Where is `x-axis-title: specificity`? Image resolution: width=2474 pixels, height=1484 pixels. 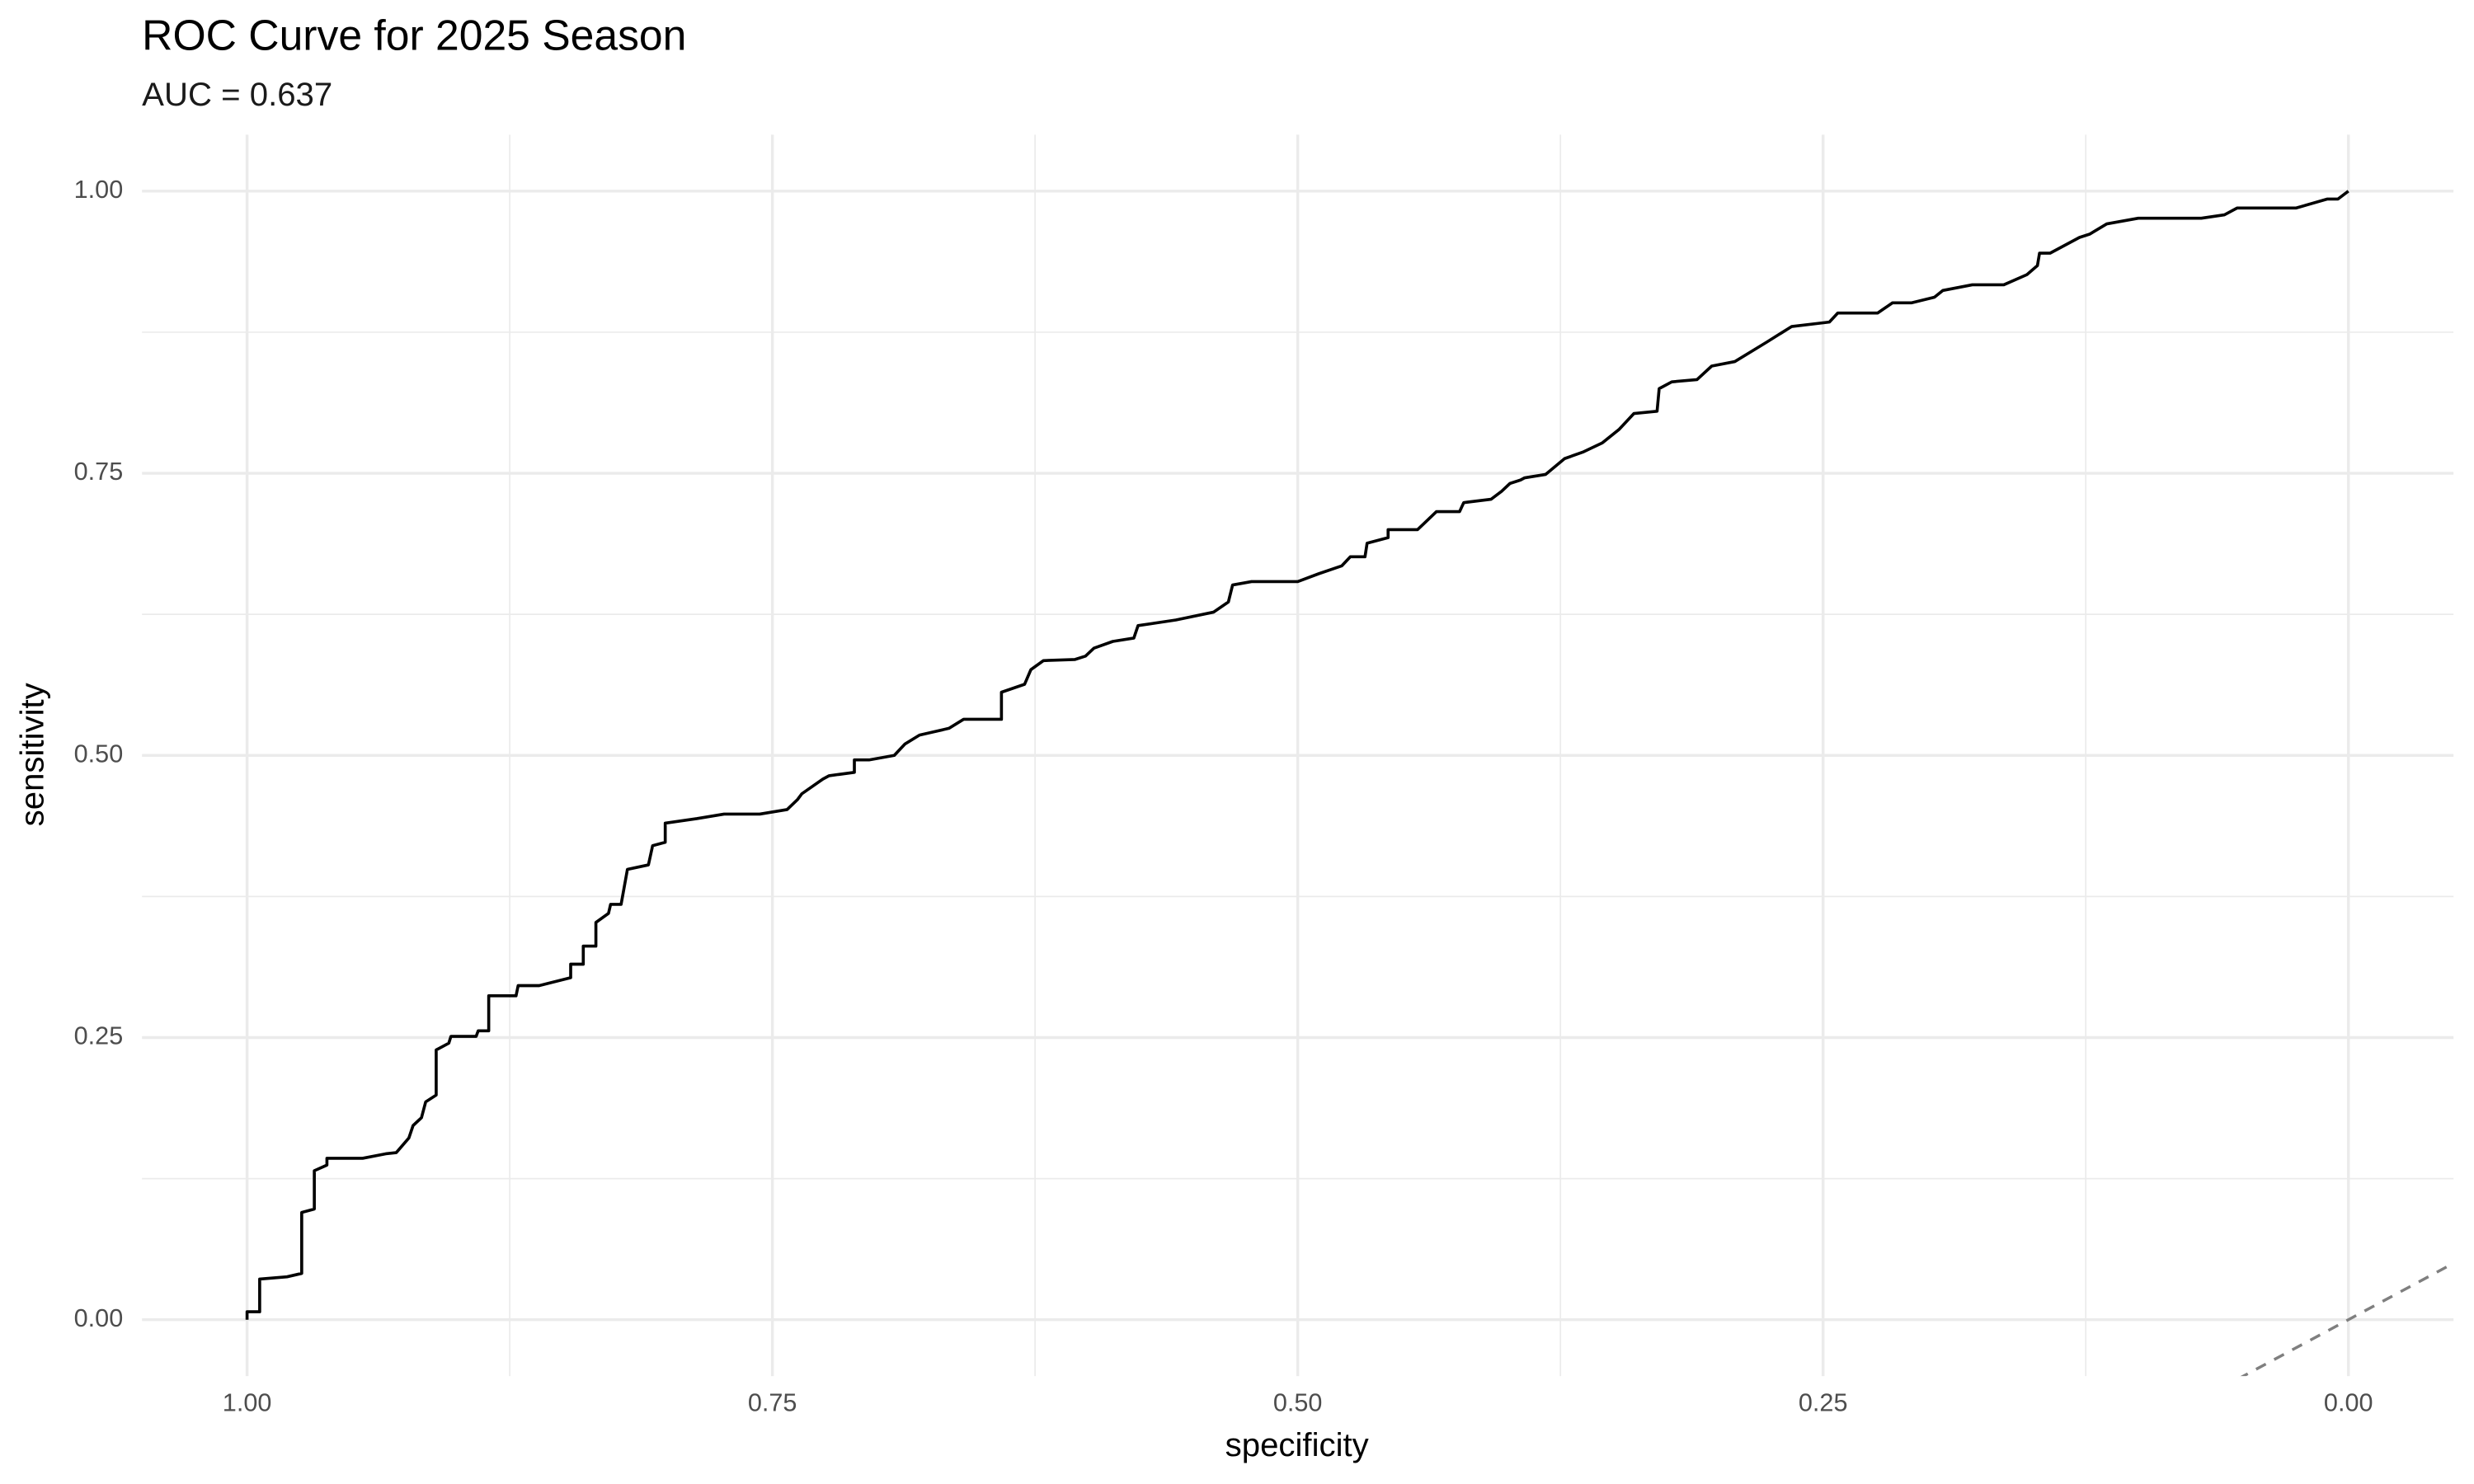
x-axis-title: specificity is located at coordinates (1297, 1444).